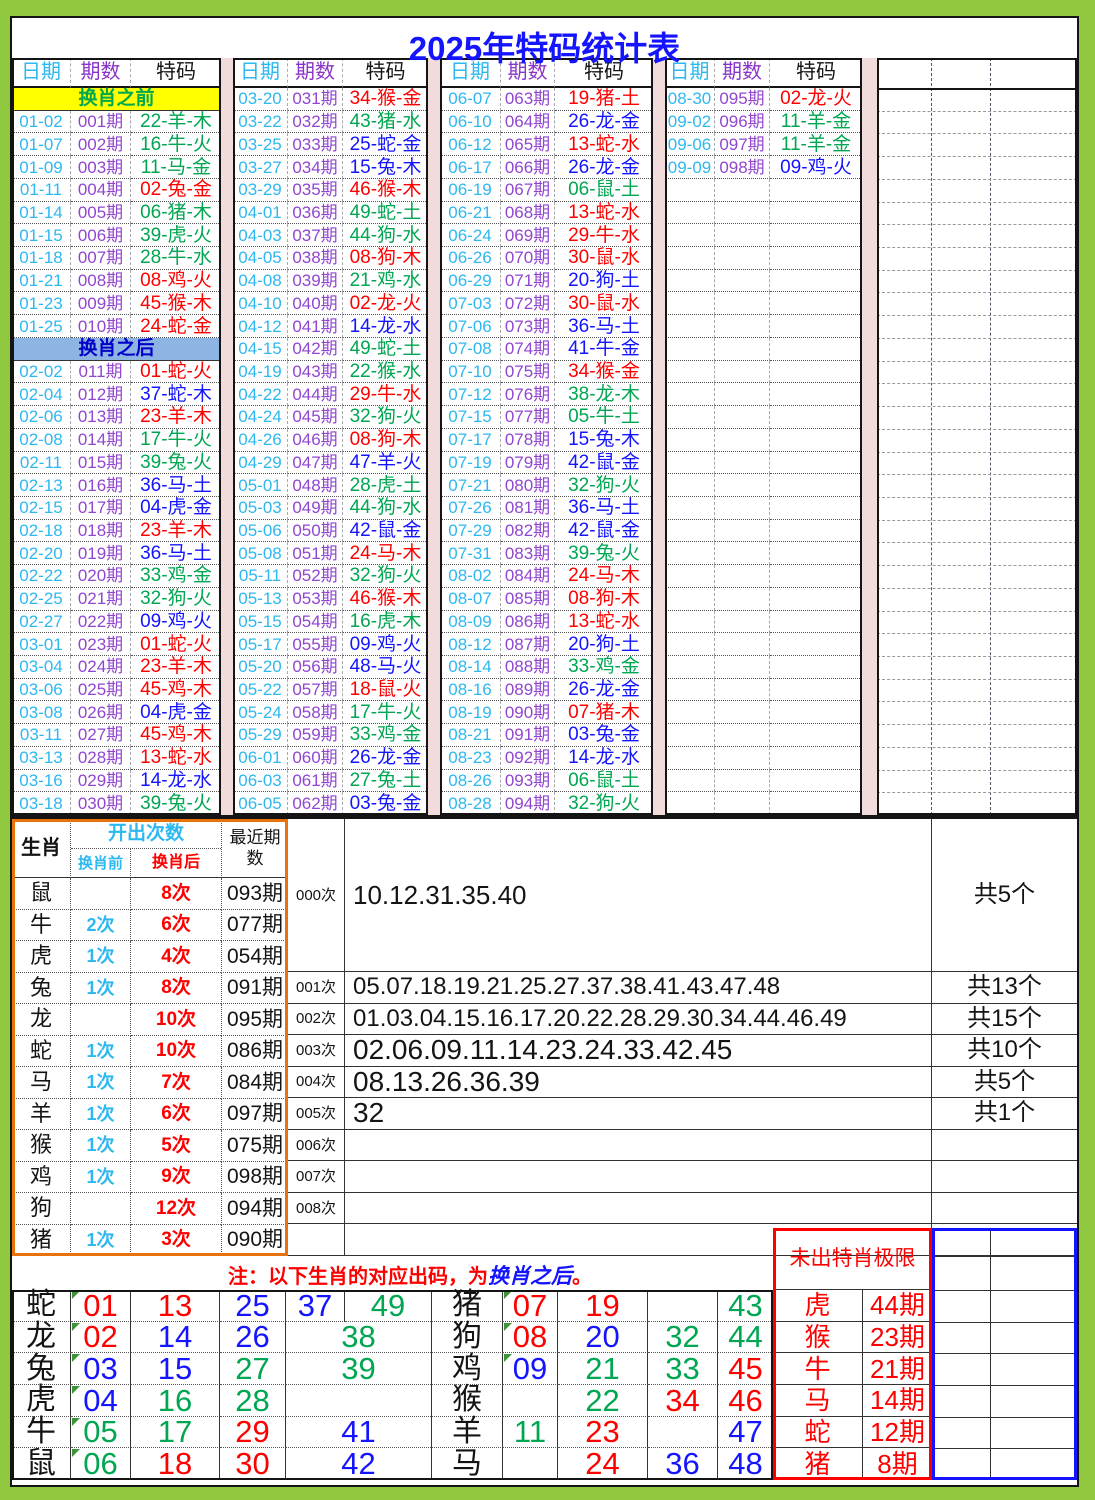 This screenshot has height=1500, width=1095. I want to click on stats-recent-period: 098期, so click(254, 1177).